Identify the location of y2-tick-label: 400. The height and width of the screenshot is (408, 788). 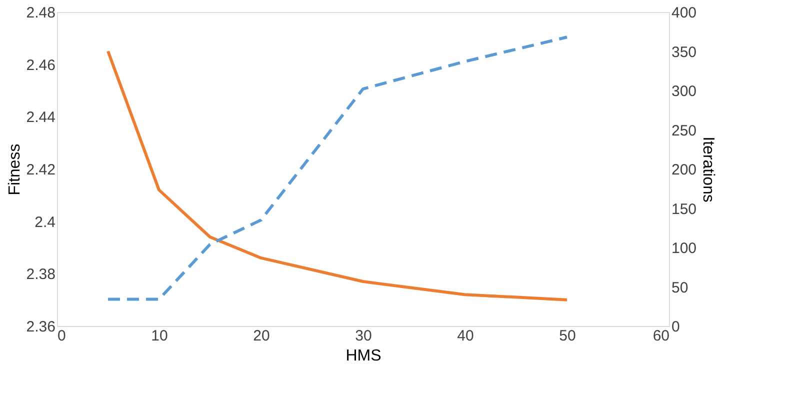
(684, 13).